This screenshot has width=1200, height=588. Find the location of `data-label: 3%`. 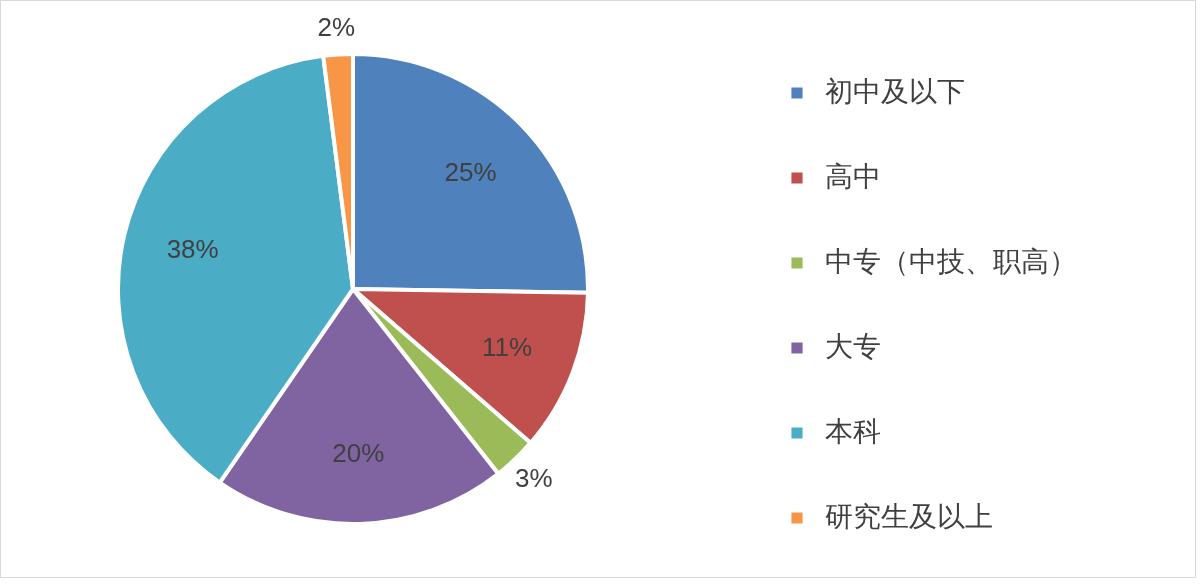

data-label: 3% is located at coordinates (534, 477).